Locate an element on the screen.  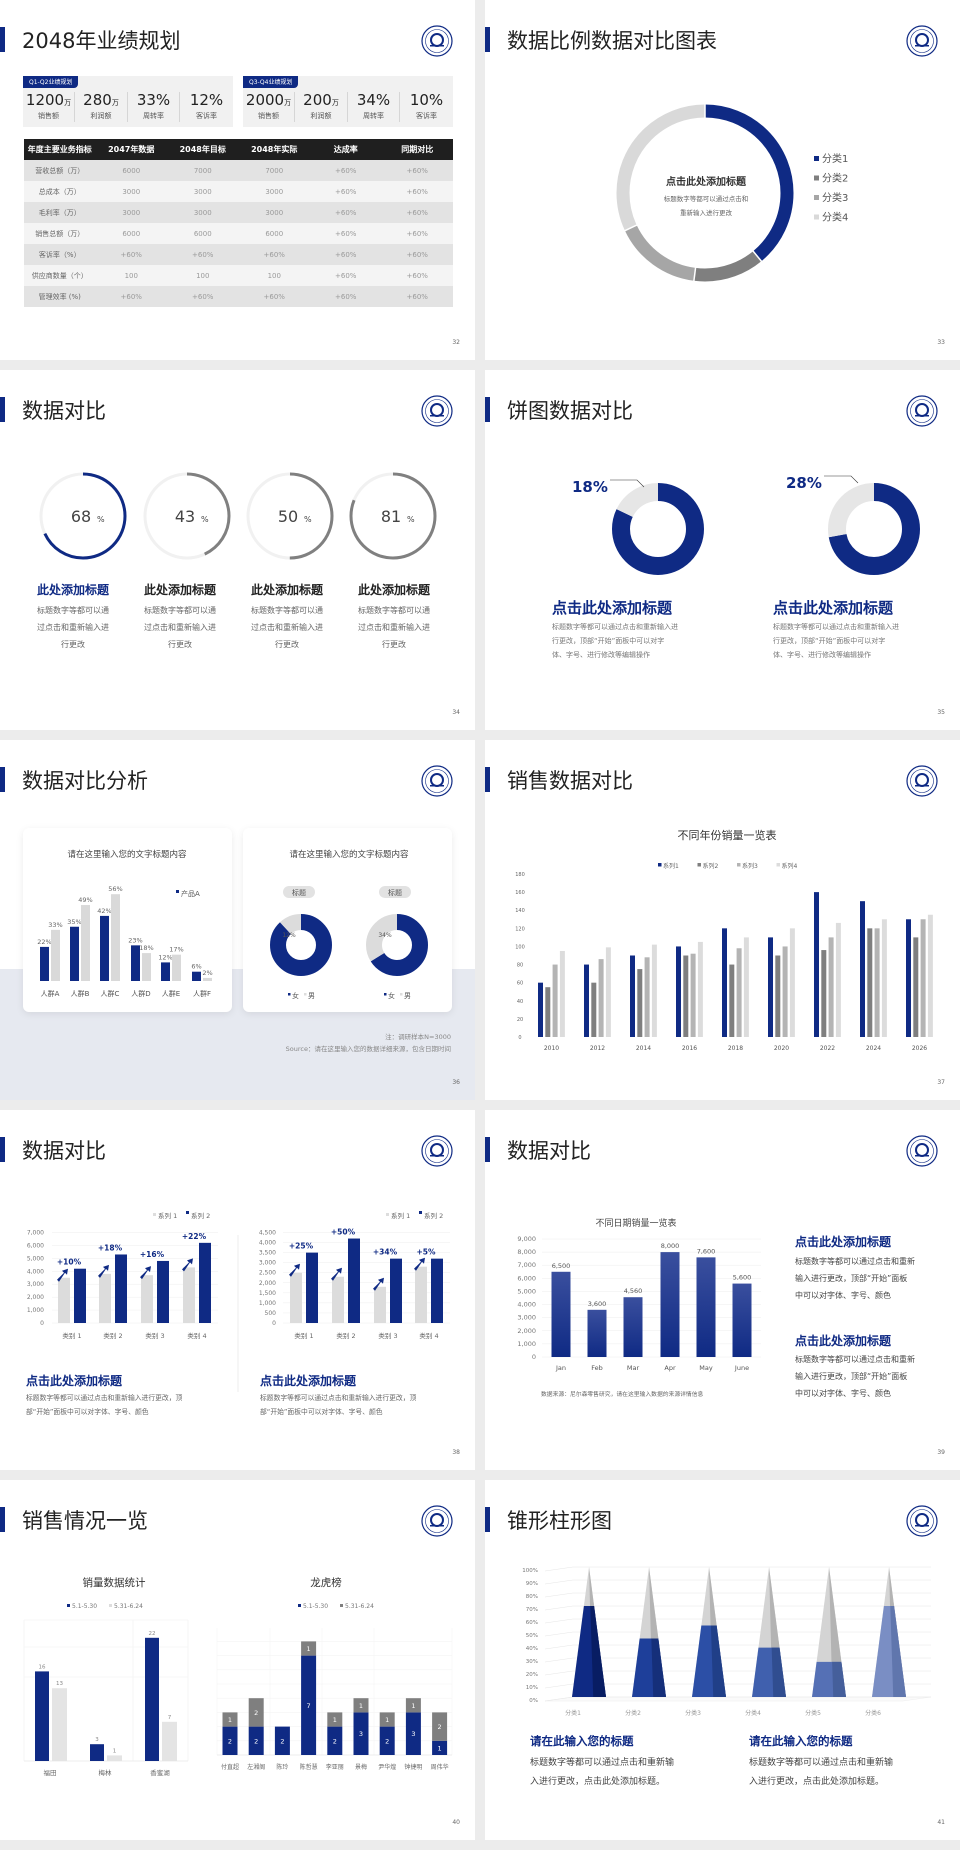
bar-chart-card is located at coordinates (127, 920).